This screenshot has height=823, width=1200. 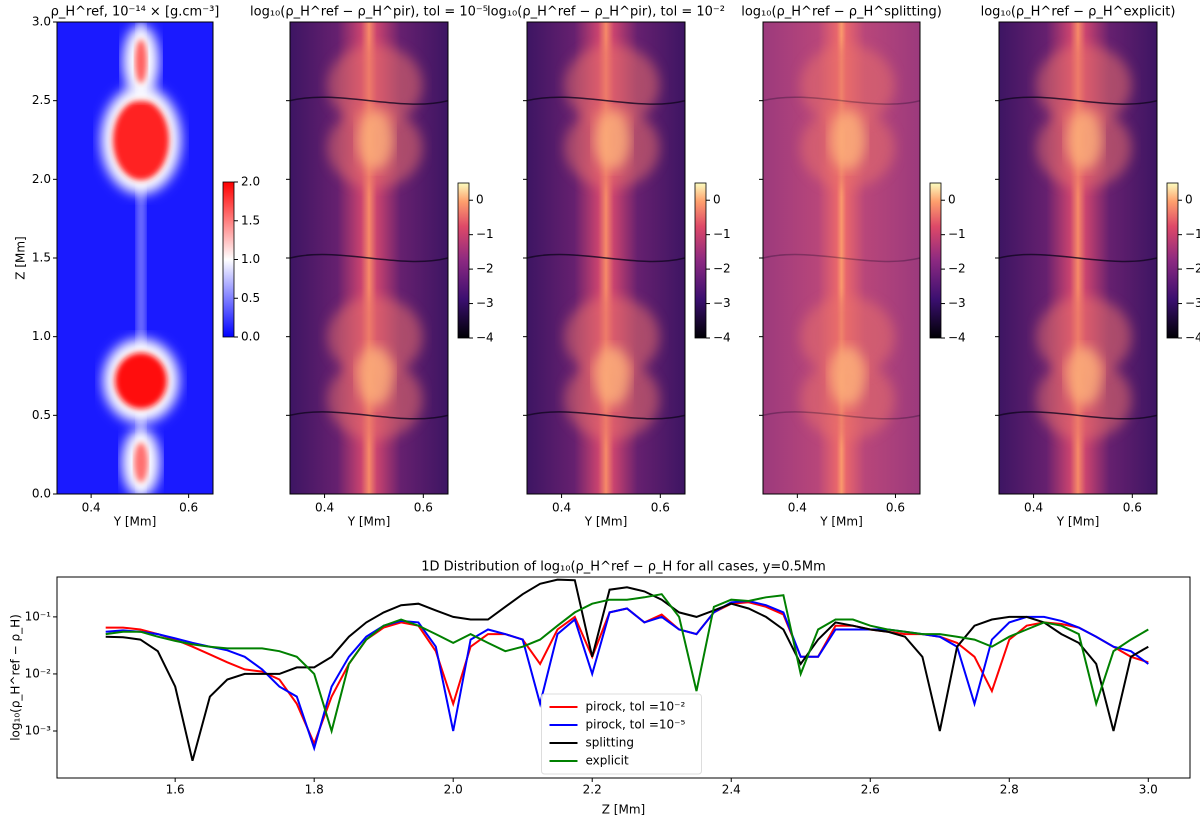 I want to click on y-tick-label: 1.0, so click(x=41, y=336).